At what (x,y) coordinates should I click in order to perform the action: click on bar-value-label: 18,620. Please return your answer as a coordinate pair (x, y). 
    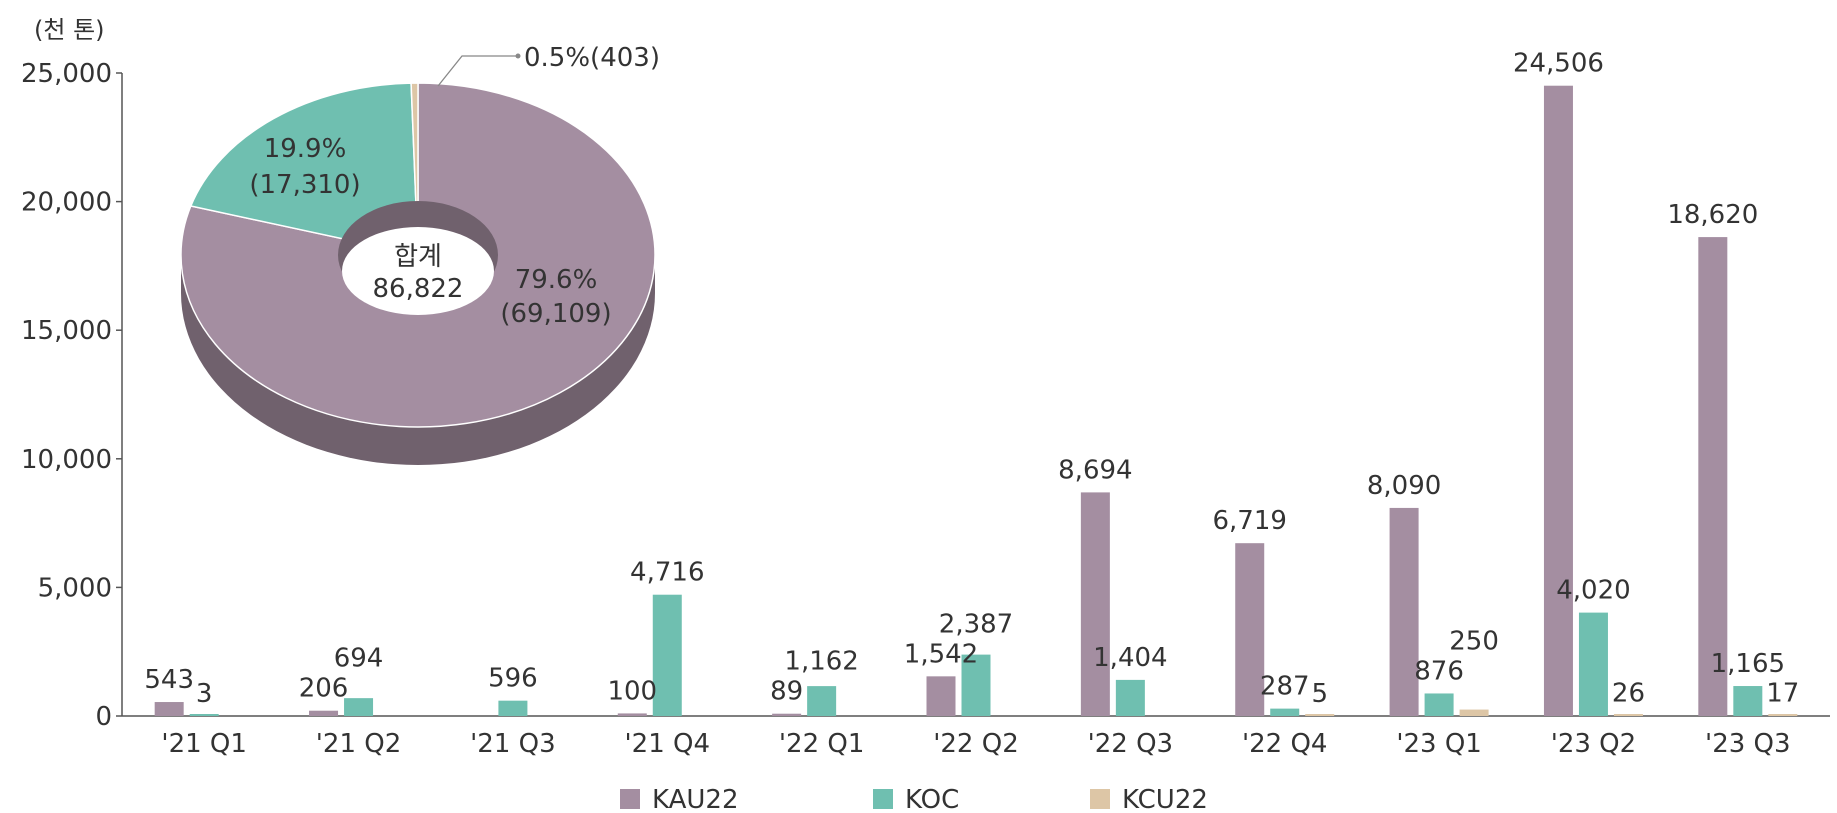
    Looking at the image, I should click on (1712, 215).